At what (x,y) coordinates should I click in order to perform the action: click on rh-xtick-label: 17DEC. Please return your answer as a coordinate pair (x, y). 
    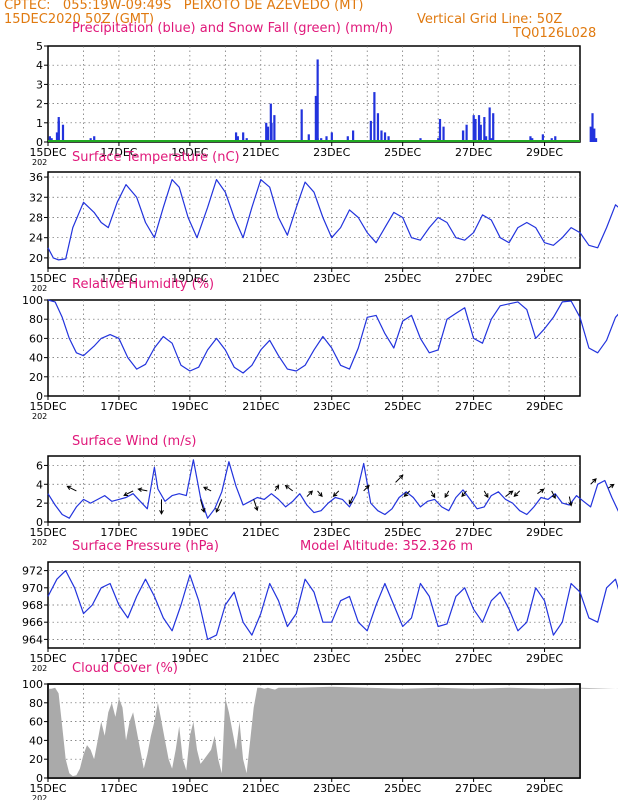
    Looking at the image, I should click on (118, 406).